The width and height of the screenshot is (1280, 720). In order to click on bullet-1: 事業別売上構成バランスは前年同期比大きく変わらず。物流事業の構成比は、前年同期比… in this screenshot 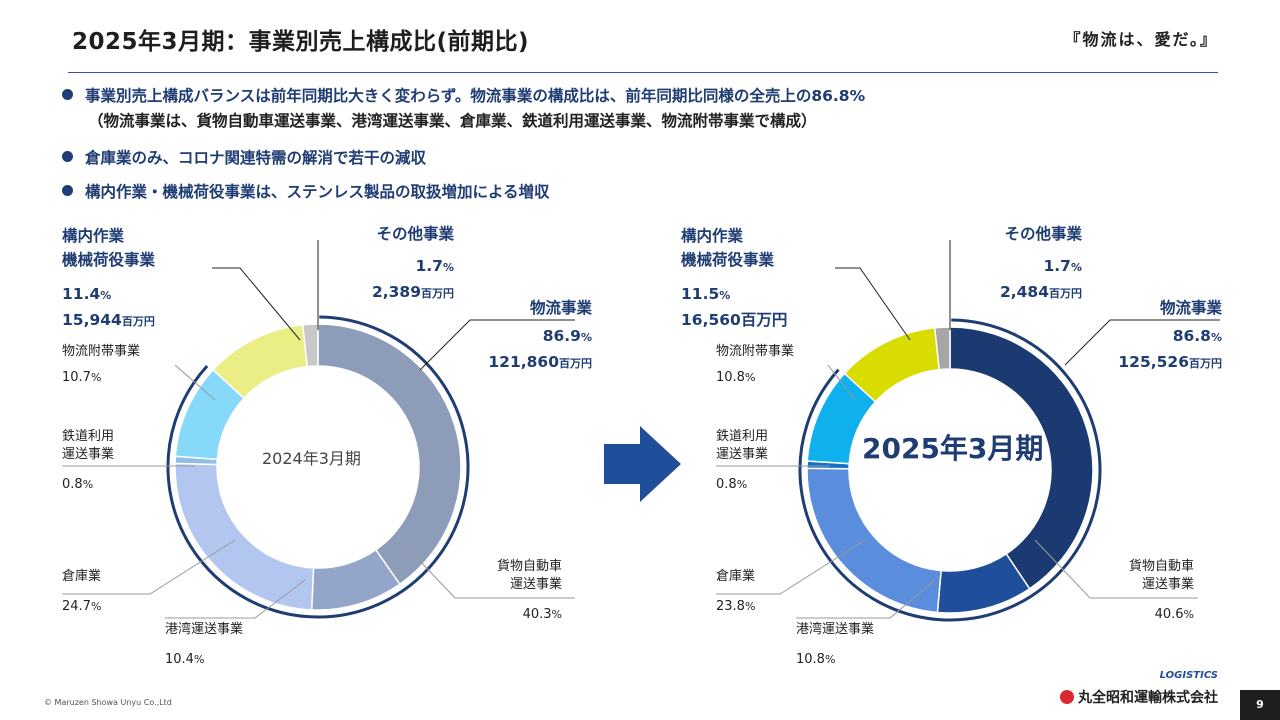, I will do `click(463, 95)`.